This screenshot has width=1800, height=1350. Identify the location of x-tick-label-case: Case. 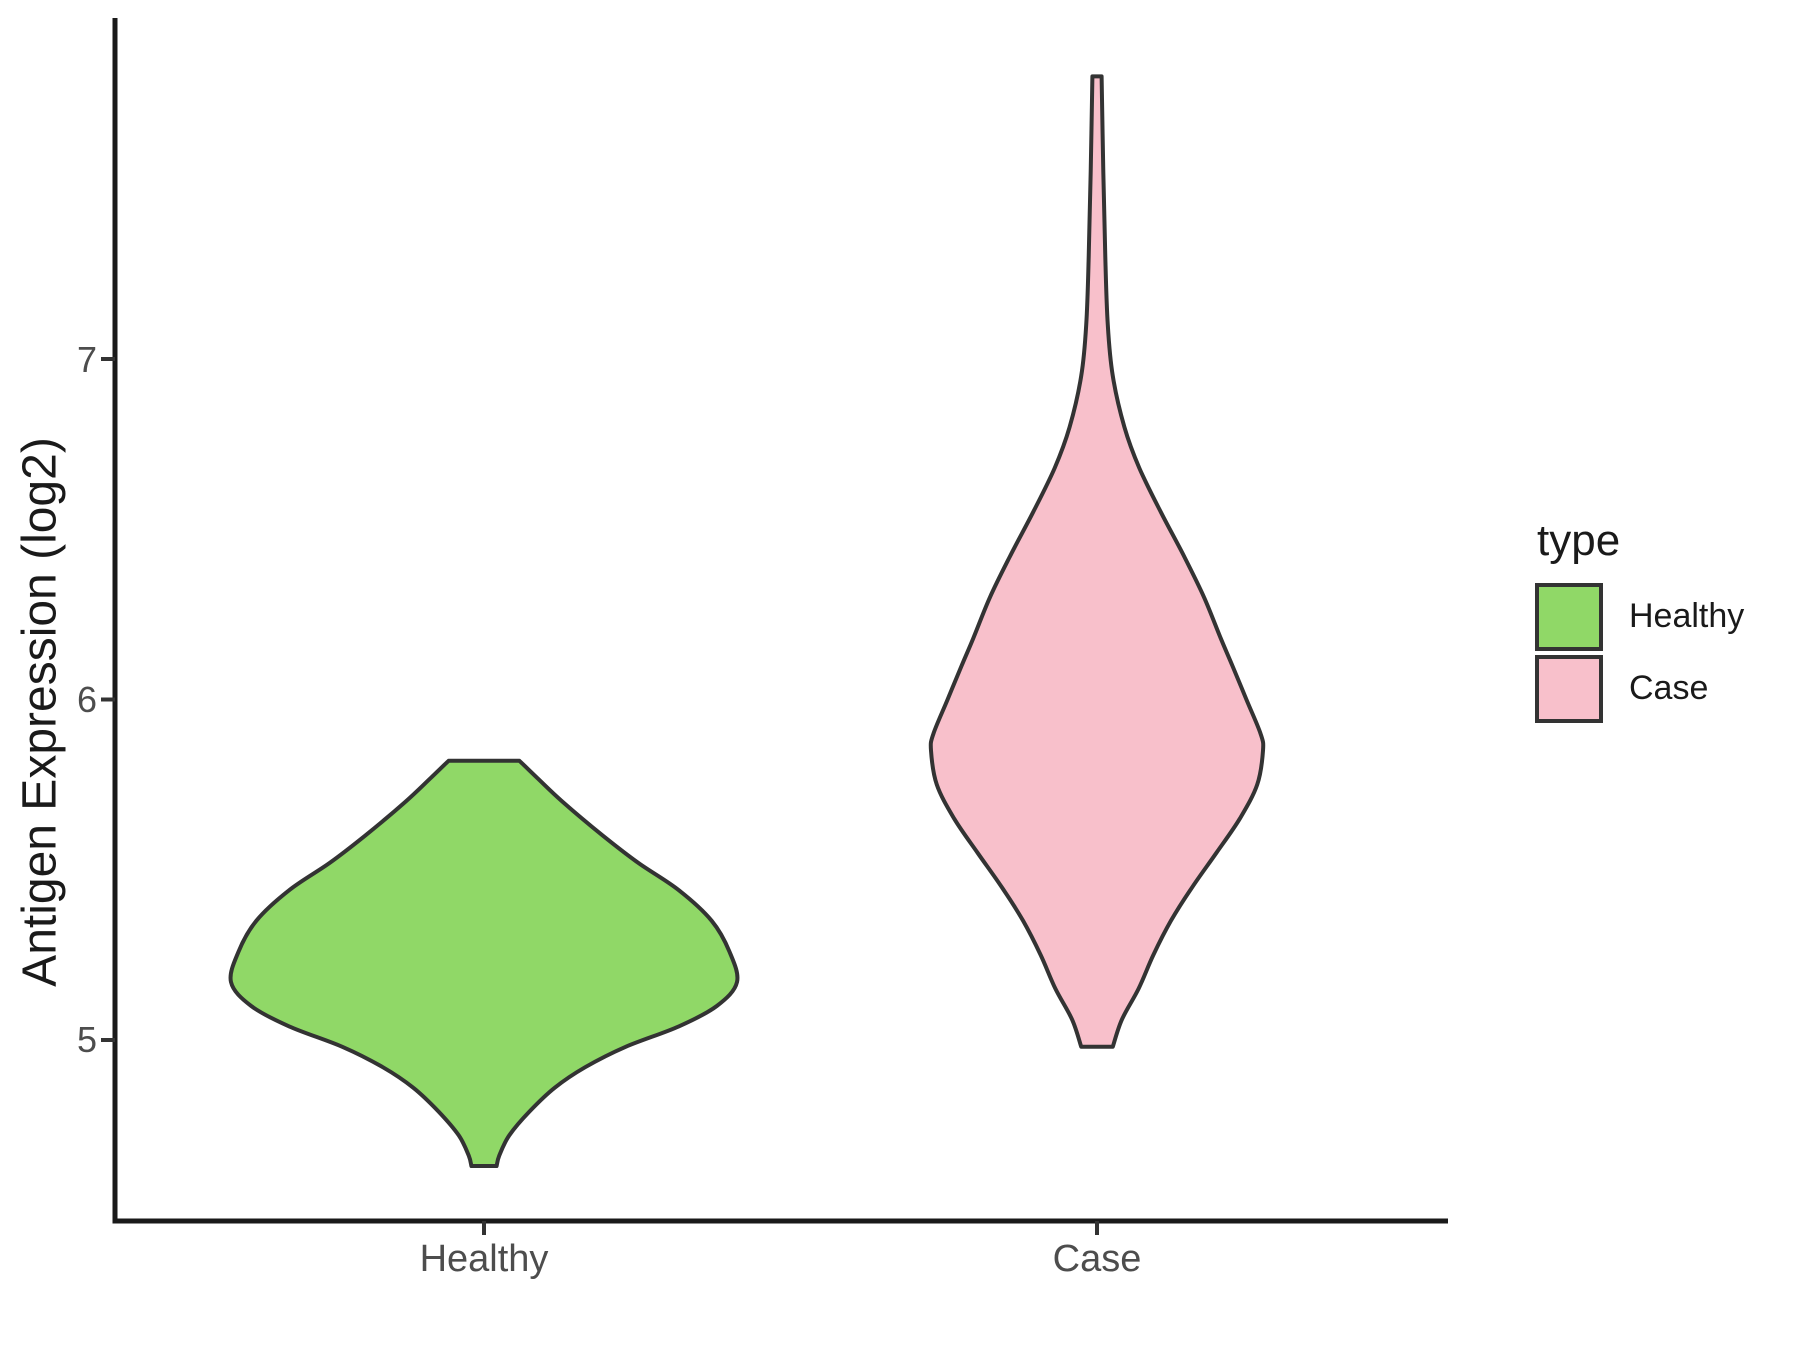
(1097, 1259).